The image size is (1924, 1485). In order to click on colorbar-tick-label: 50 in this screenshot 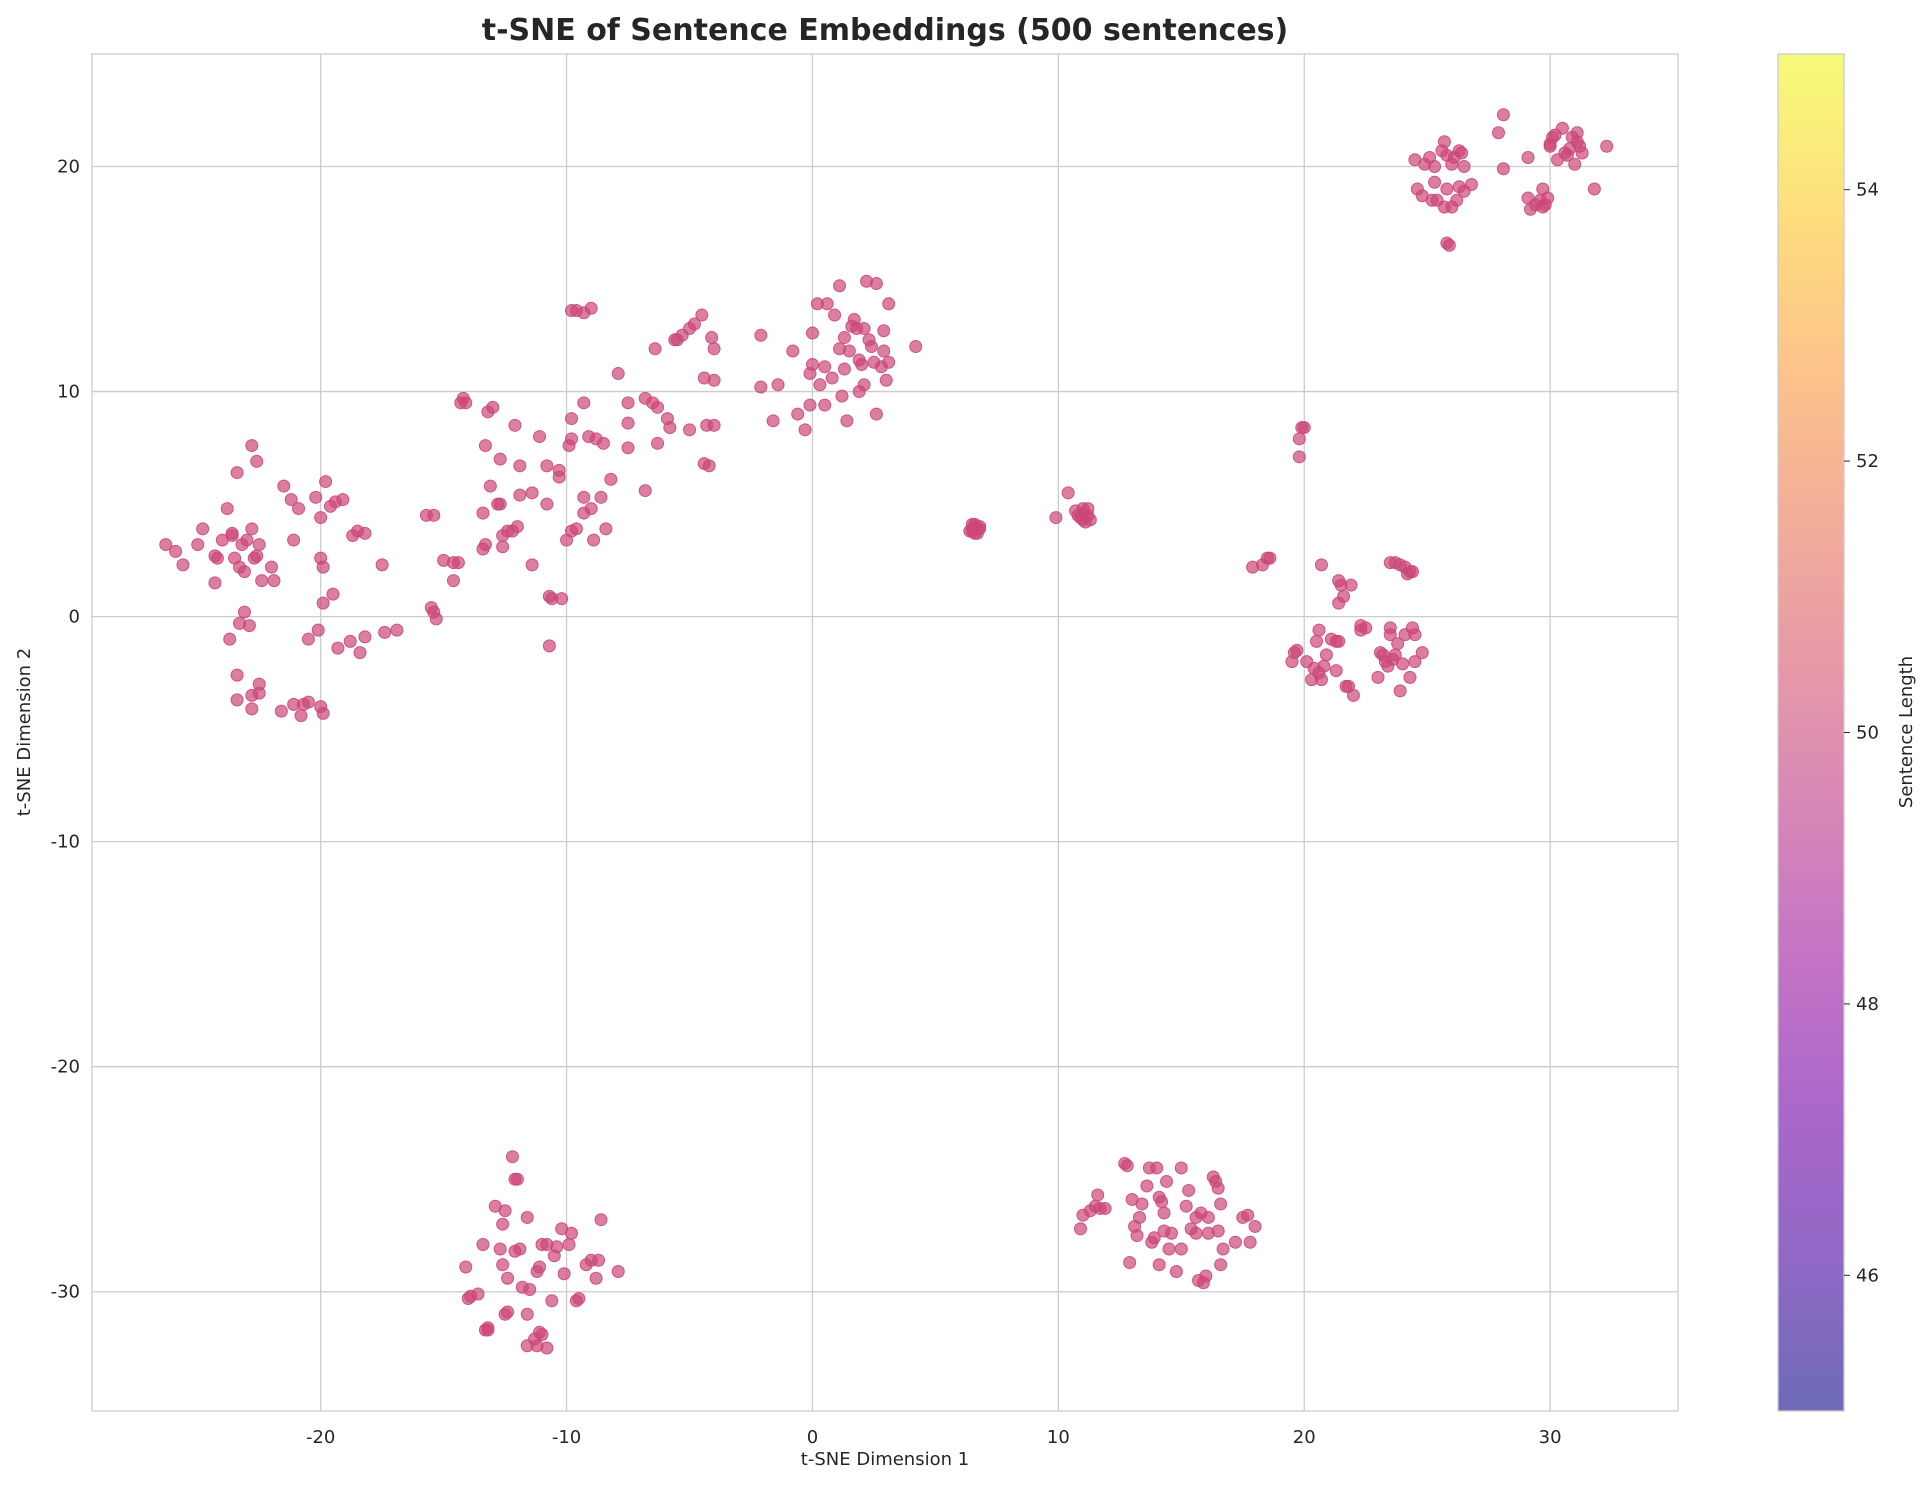, I will do `click(1867, 733)`.